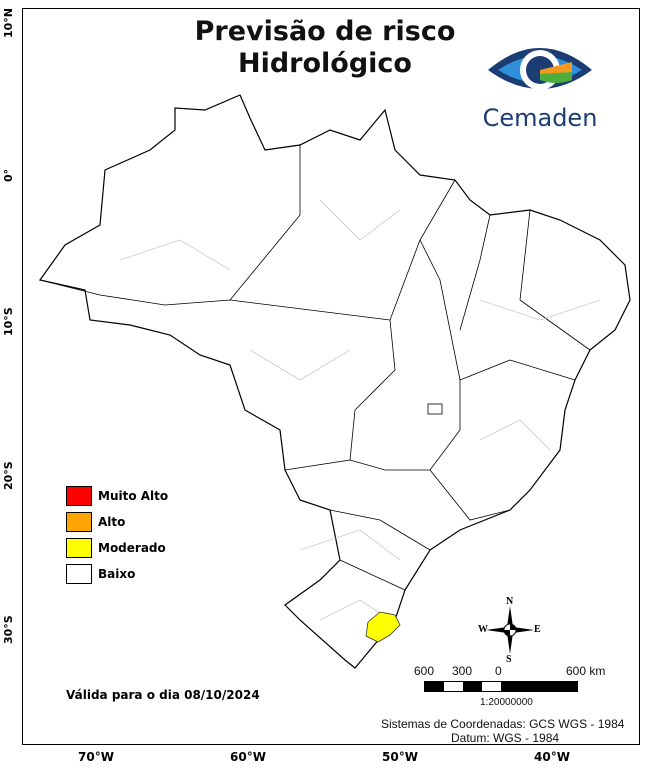 This screenshot has height=768, width=651. Describe the element at coordinates (325, 63) in the screenshot. I see `title-line2: Hidrológico` at that location.